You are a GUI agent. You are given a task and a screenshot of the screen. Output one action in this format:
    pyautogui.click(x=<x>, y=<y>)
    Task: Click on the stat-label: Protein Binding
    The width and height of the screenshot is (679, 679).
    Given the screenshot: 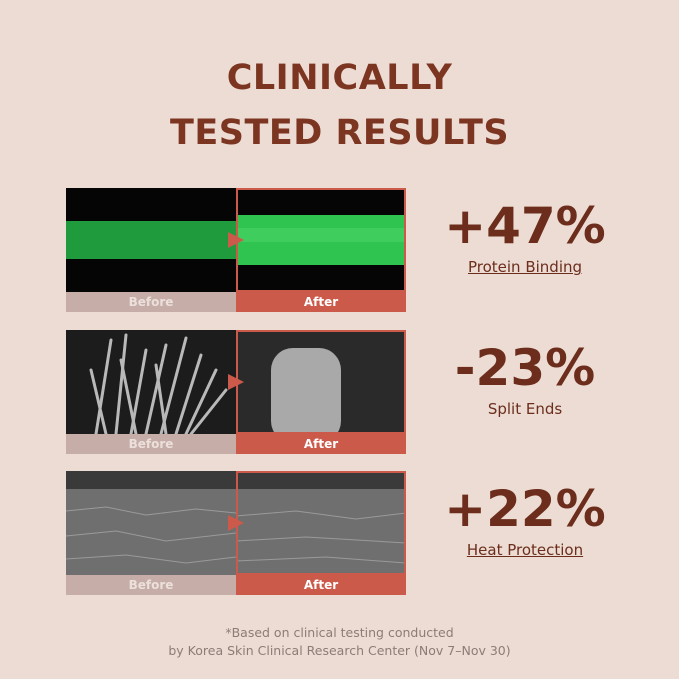 What is the action you would take?
    pyautogui.click(x=525, y=267)
    